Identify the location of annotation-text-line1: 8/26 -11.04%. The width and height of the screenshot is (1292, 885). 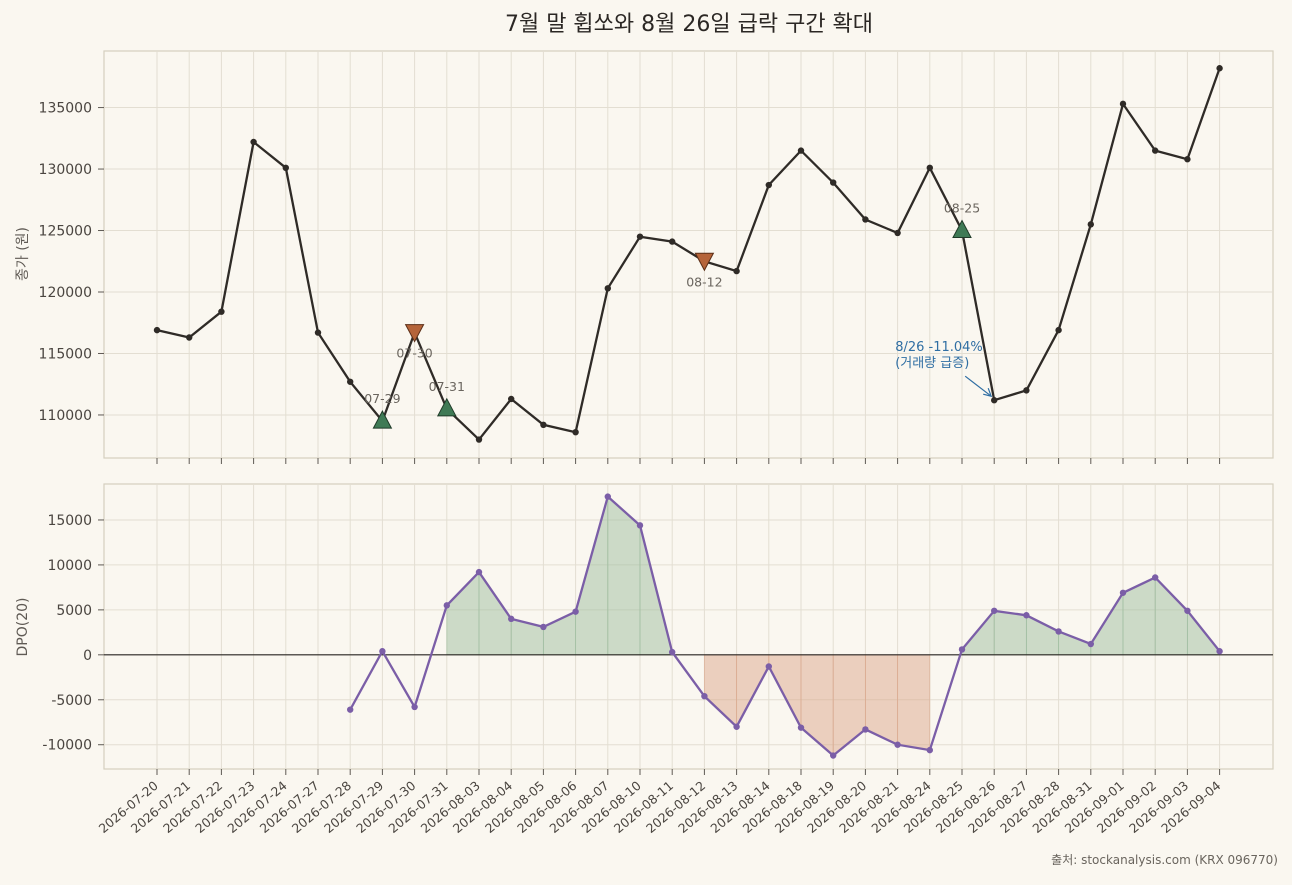
(939, 347).